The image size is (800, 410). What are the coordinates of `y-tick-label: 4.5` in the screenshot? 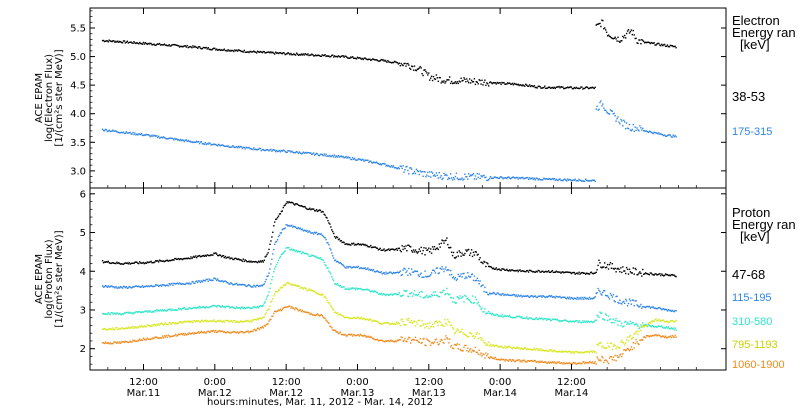 It's located at (78, 86).